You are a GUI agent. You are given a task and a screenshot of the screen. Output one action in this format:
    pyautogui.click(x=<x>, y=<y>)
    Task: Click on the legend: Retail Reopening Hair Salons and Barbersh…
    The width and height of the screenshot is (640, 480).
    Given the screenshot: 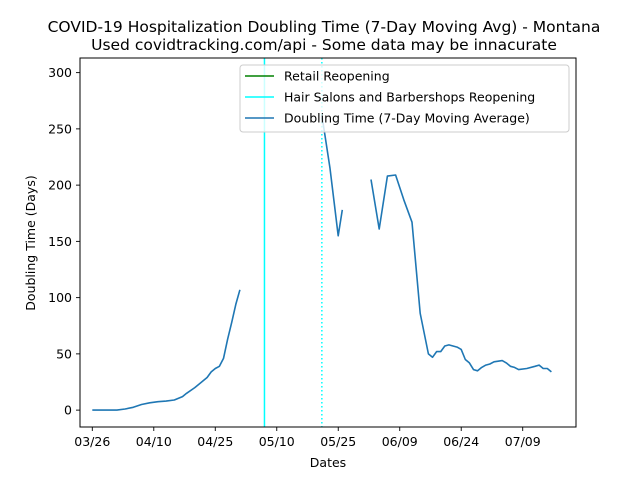 What is the action you would take?
    pyautogui.click(x=404, y=98)
    